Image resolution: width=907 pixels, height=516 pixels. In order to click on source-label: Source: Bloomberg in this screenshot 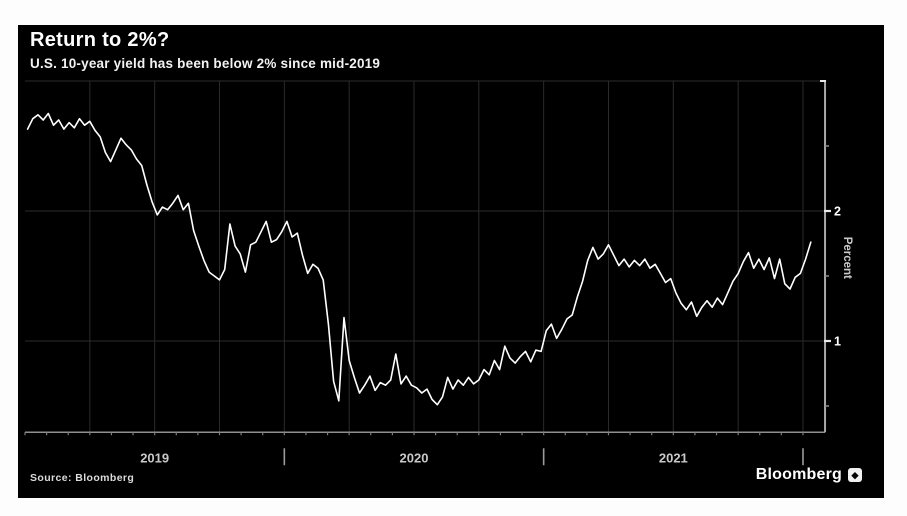, I will do `click(82, 478)`.